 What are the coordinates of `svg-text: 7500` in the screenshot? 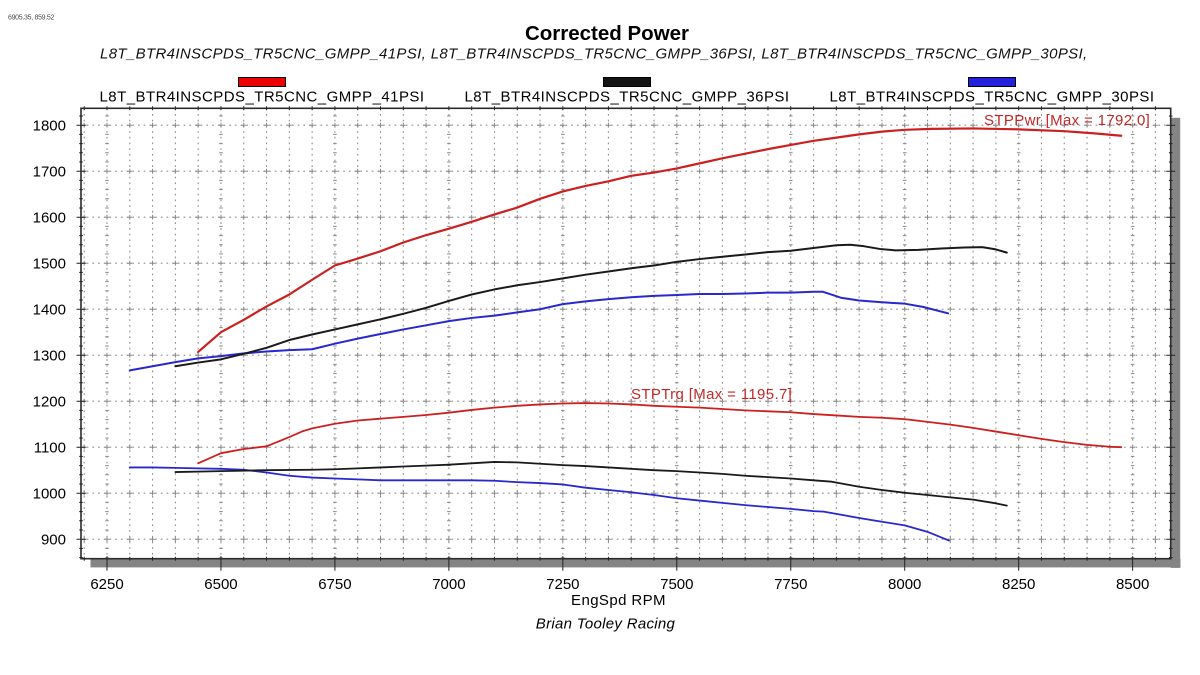 It's located at (676, 584).